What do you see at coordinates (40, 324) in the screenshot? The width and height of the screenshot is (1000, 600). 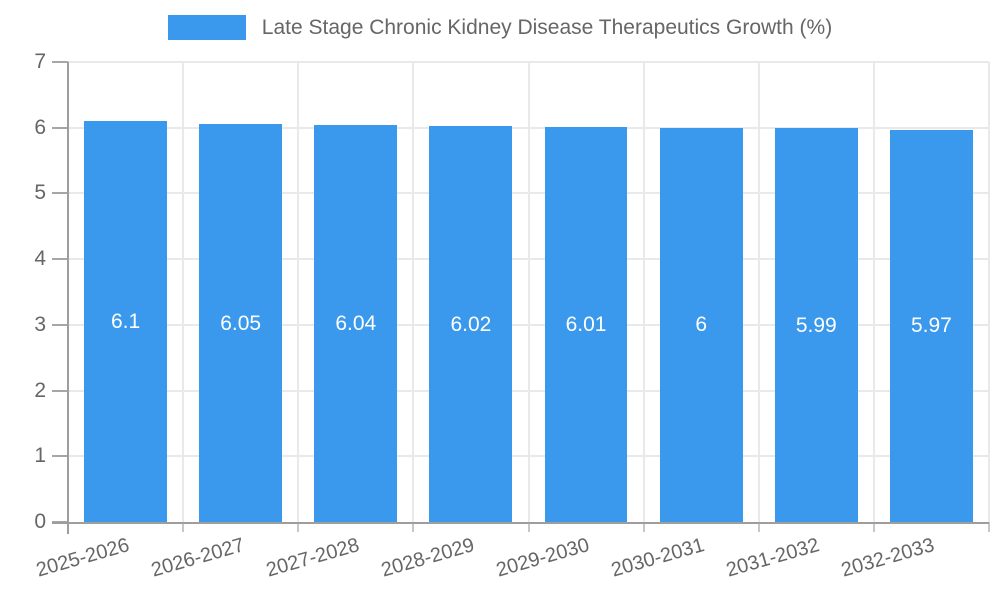 I see `y-tick-label: 3` at bounding box center [40, 324].